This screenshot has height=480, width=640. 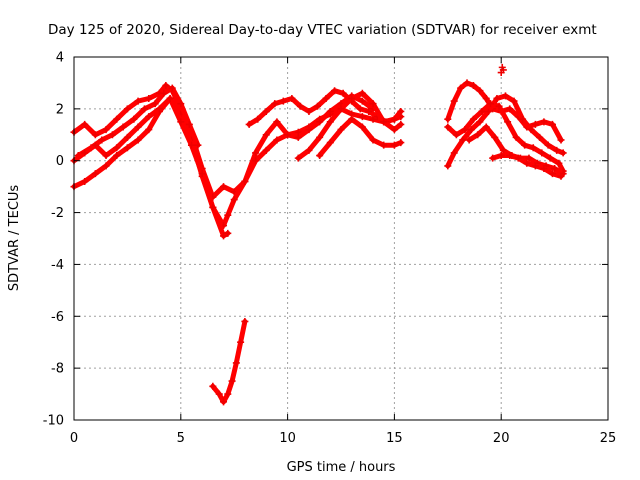 I want to click on series-sat-f, so click(x=325, y=107).